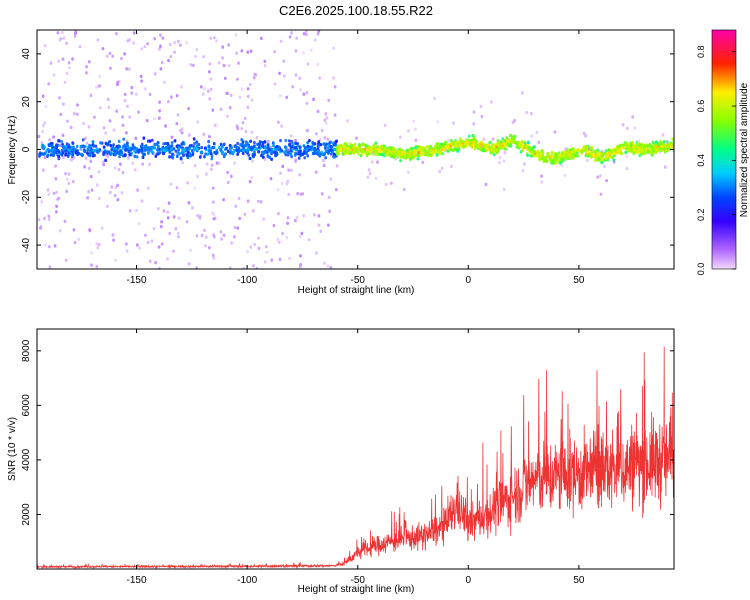  Describe the element at coordinates (26, 350) in the screenshot. I see `y-tick-label: 8000` at that location.